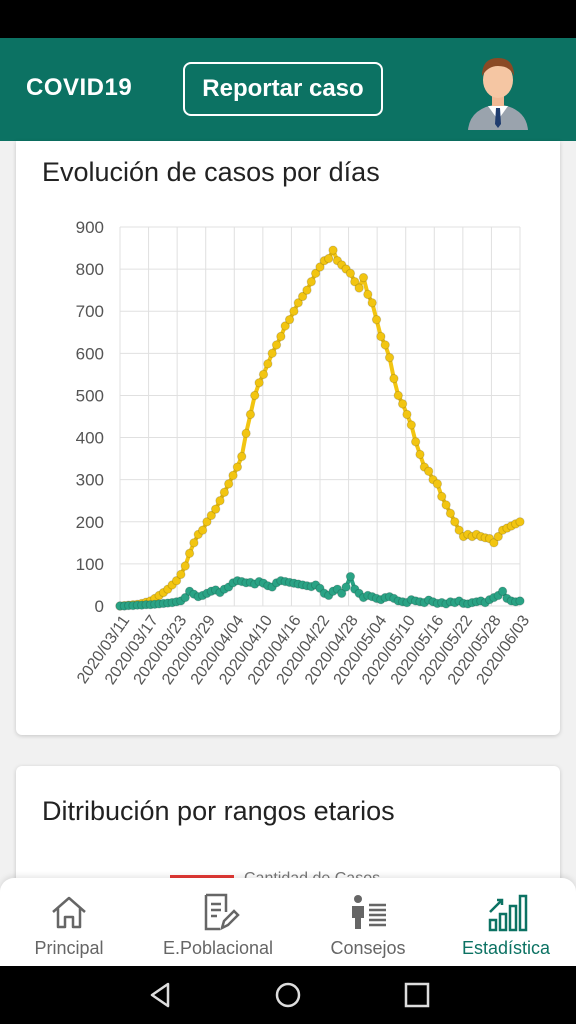  Describe the element at coordinates (498, 89) in the screenshot. I see `user-avatar-icon` at that location.